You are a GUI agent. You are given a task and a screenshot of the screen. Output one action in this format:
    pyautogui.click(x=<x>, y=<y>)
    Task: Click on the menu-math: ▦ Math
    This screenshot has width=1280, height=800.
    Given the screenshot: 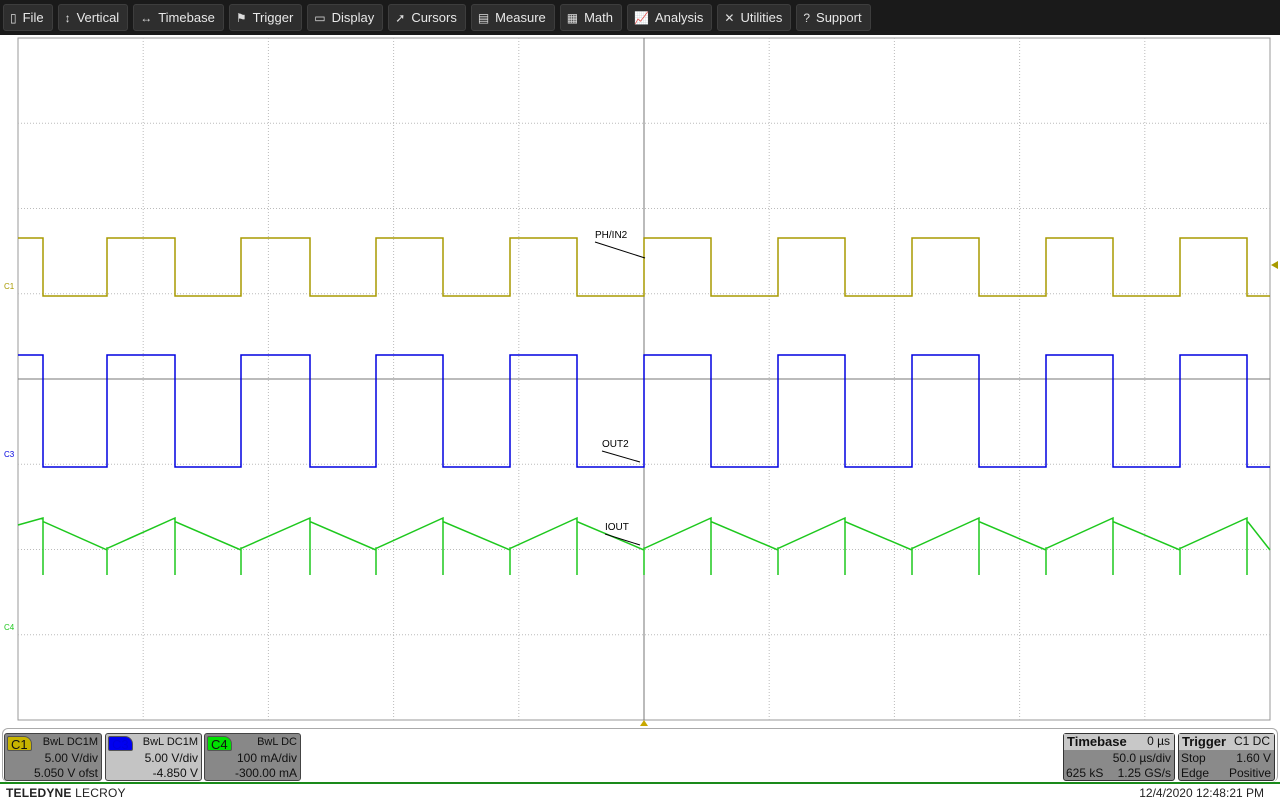 What is the action you would take?
    pyautogui.click(x=590, y=17)
    